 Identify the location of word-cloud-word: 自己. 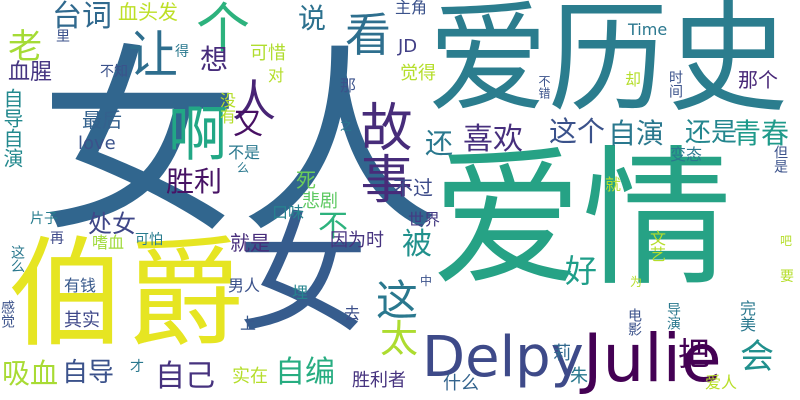
(185, 376).